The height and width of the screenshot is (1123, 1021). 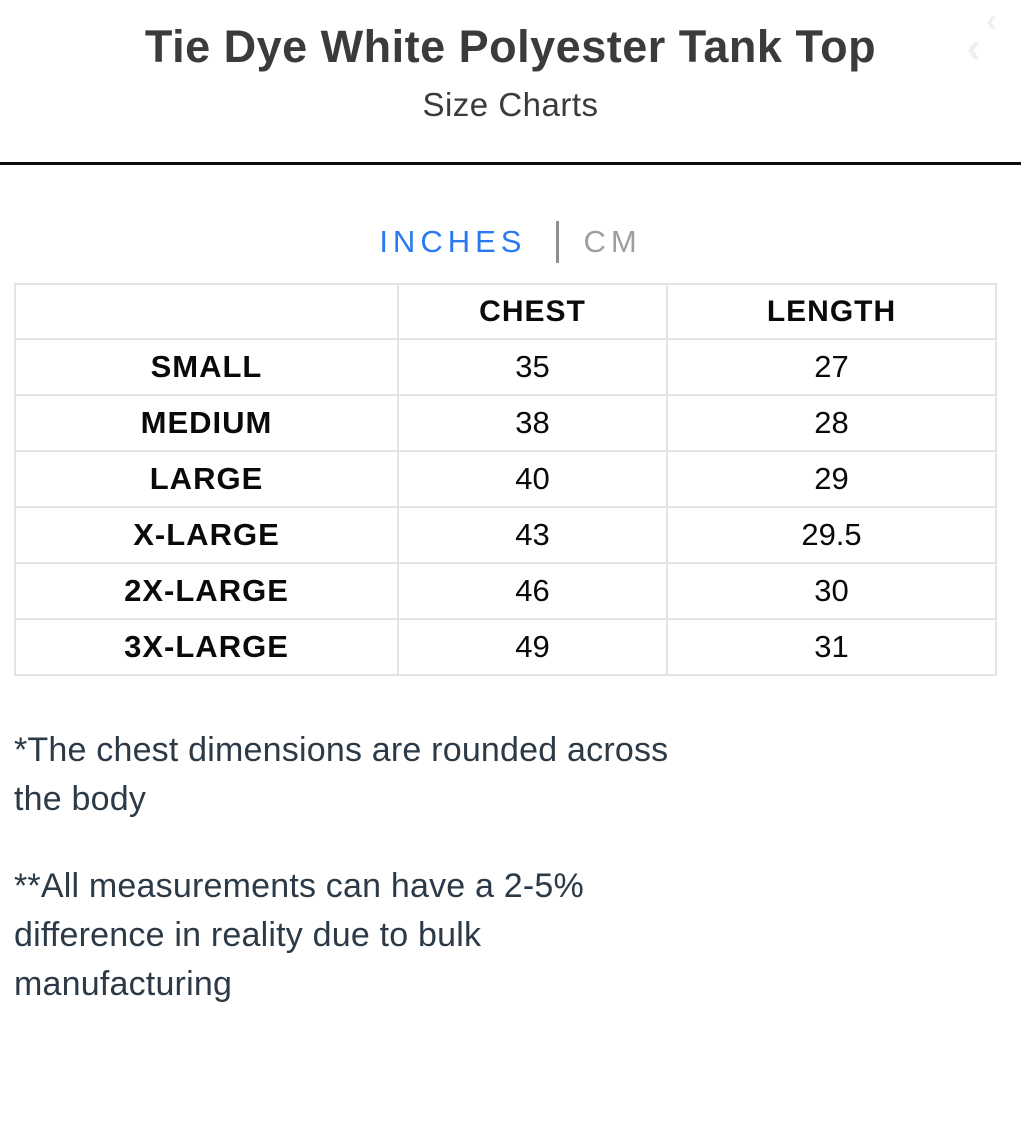 I want to click on size-label-cell: 3X-LARGE, so click(x=206, y=647).